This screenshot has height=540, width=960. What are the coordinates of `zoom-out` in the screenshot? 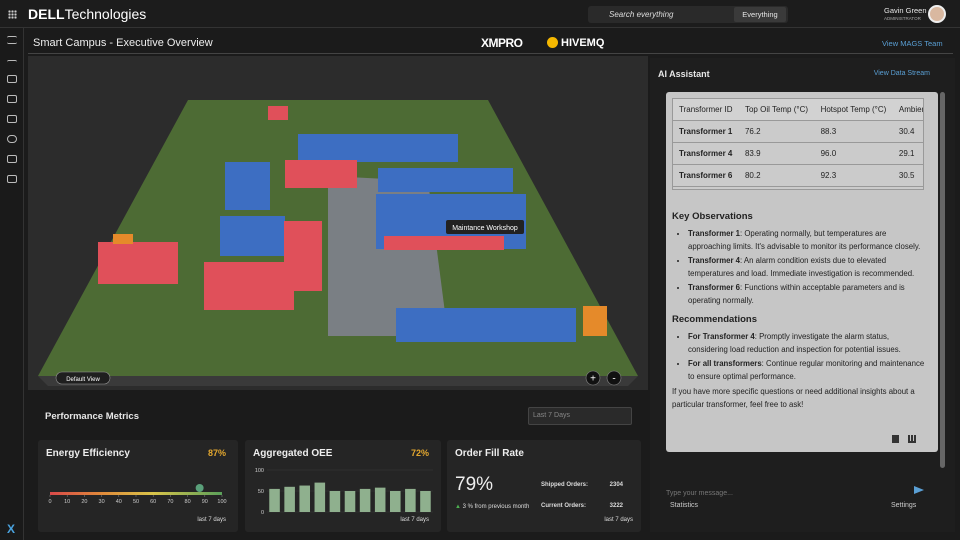 It's located at (614, 378).